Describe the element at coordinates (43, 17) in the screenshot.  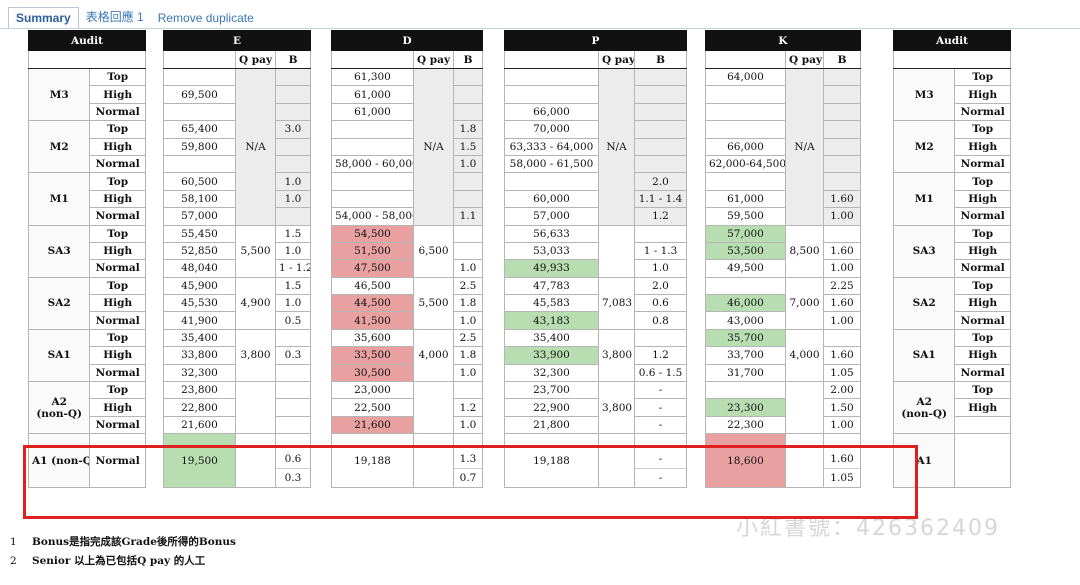
I see `tab-summary: Summary` at that location.